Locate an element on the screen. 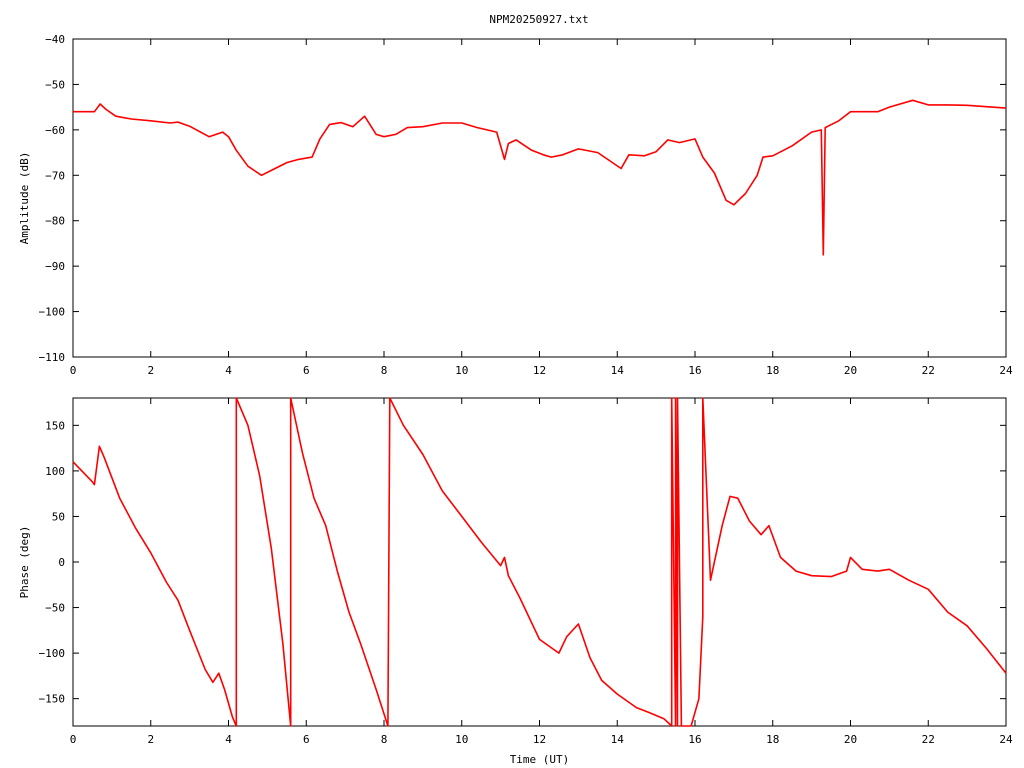 The width and height of the screenshot is (1024, 768). y-tick-label: −90 is located at coordinates (55, 266).